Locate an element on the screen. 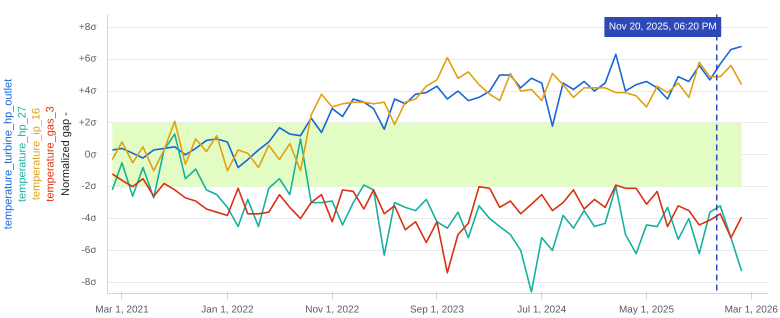 The height and width of the screenshot is (318, 780). y-tick-label: +2σ is located at coordinates (88, 122).